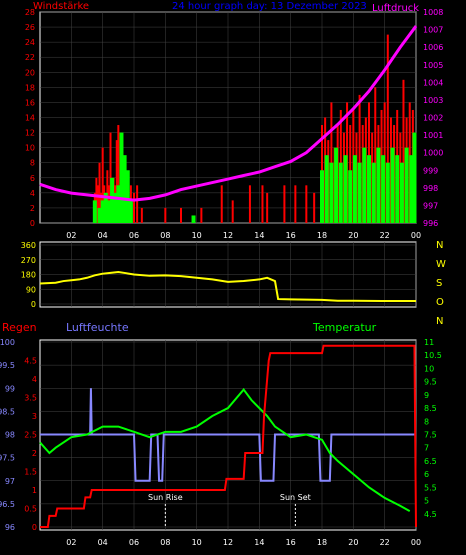 Image resolution: width=466 pixels, height=555 pixels. I want to click on temperature-y-tick: 10, so click(429, 368).